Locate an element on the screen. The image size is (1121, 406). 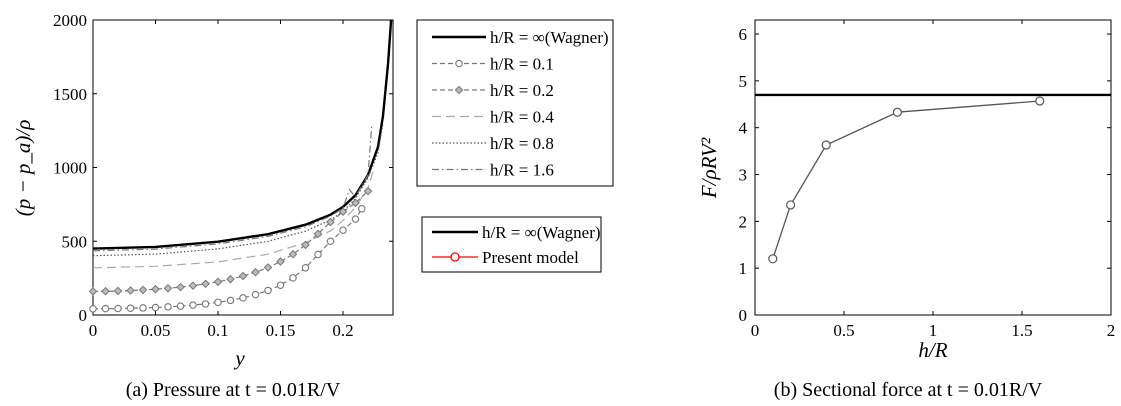
pressure-ylabel: (p − p_a)/ρ is located at coordinates (23, 168).